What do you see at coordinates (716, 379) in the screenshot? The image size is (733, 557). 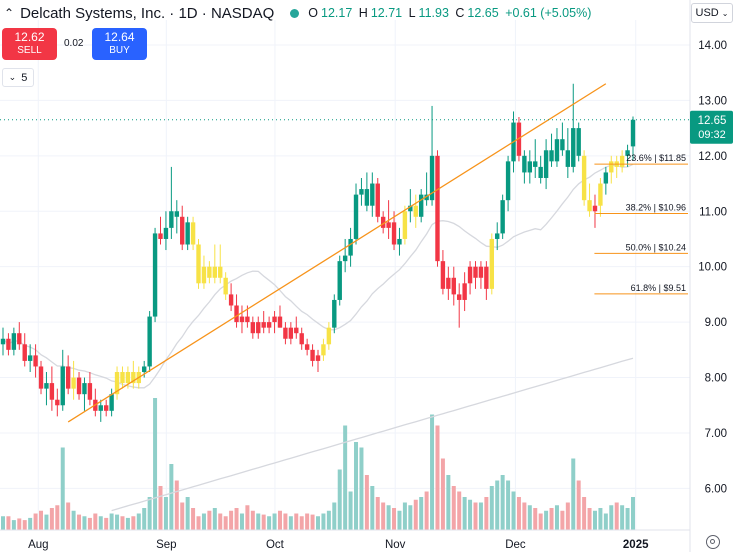 I see `price-tick-label: 8.00` at bounding box center [716, 379].